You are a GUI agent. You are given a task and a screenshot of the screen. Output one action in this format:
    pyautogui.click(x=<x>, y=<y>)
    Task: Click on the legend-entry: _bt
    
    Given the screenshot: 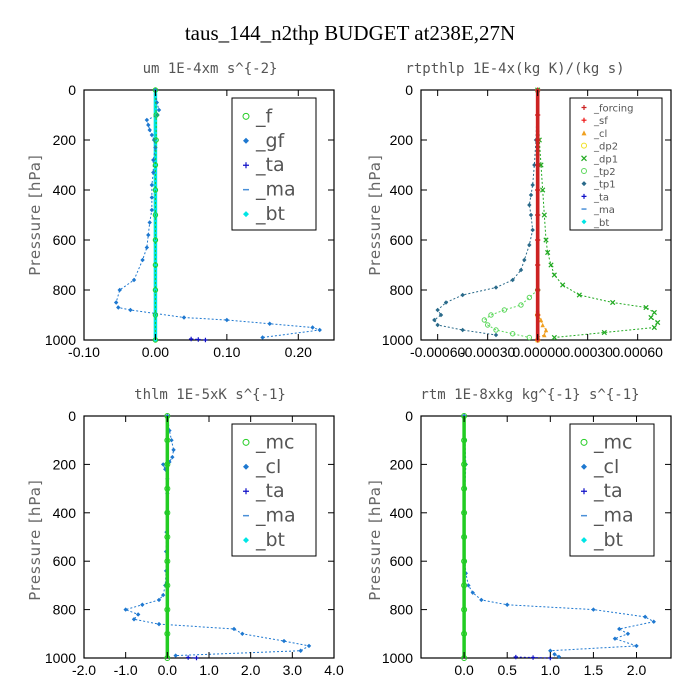 What is the action you would take?
    pyautogui.click(x=270, y=540)
    